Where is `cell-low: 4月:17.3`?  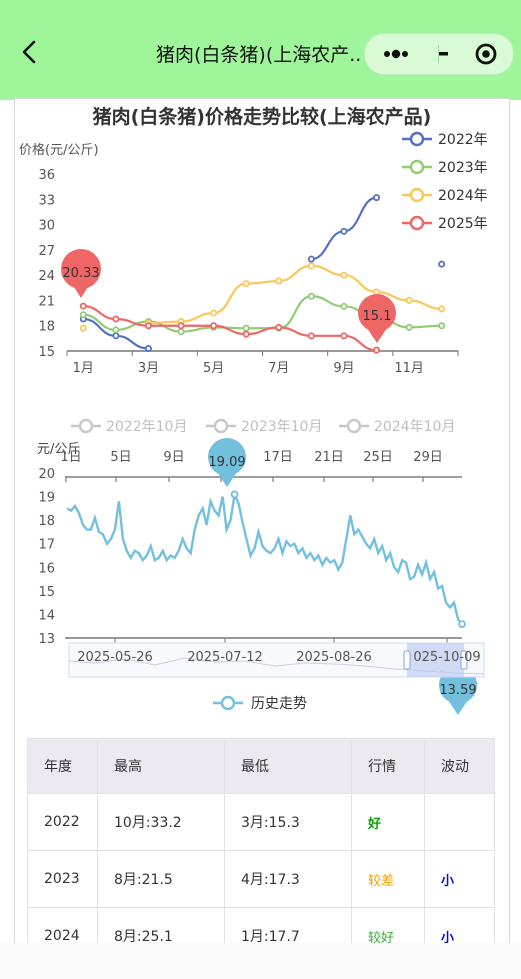 cell-low: 4月:17.3 is located at coordinates (288, 879).